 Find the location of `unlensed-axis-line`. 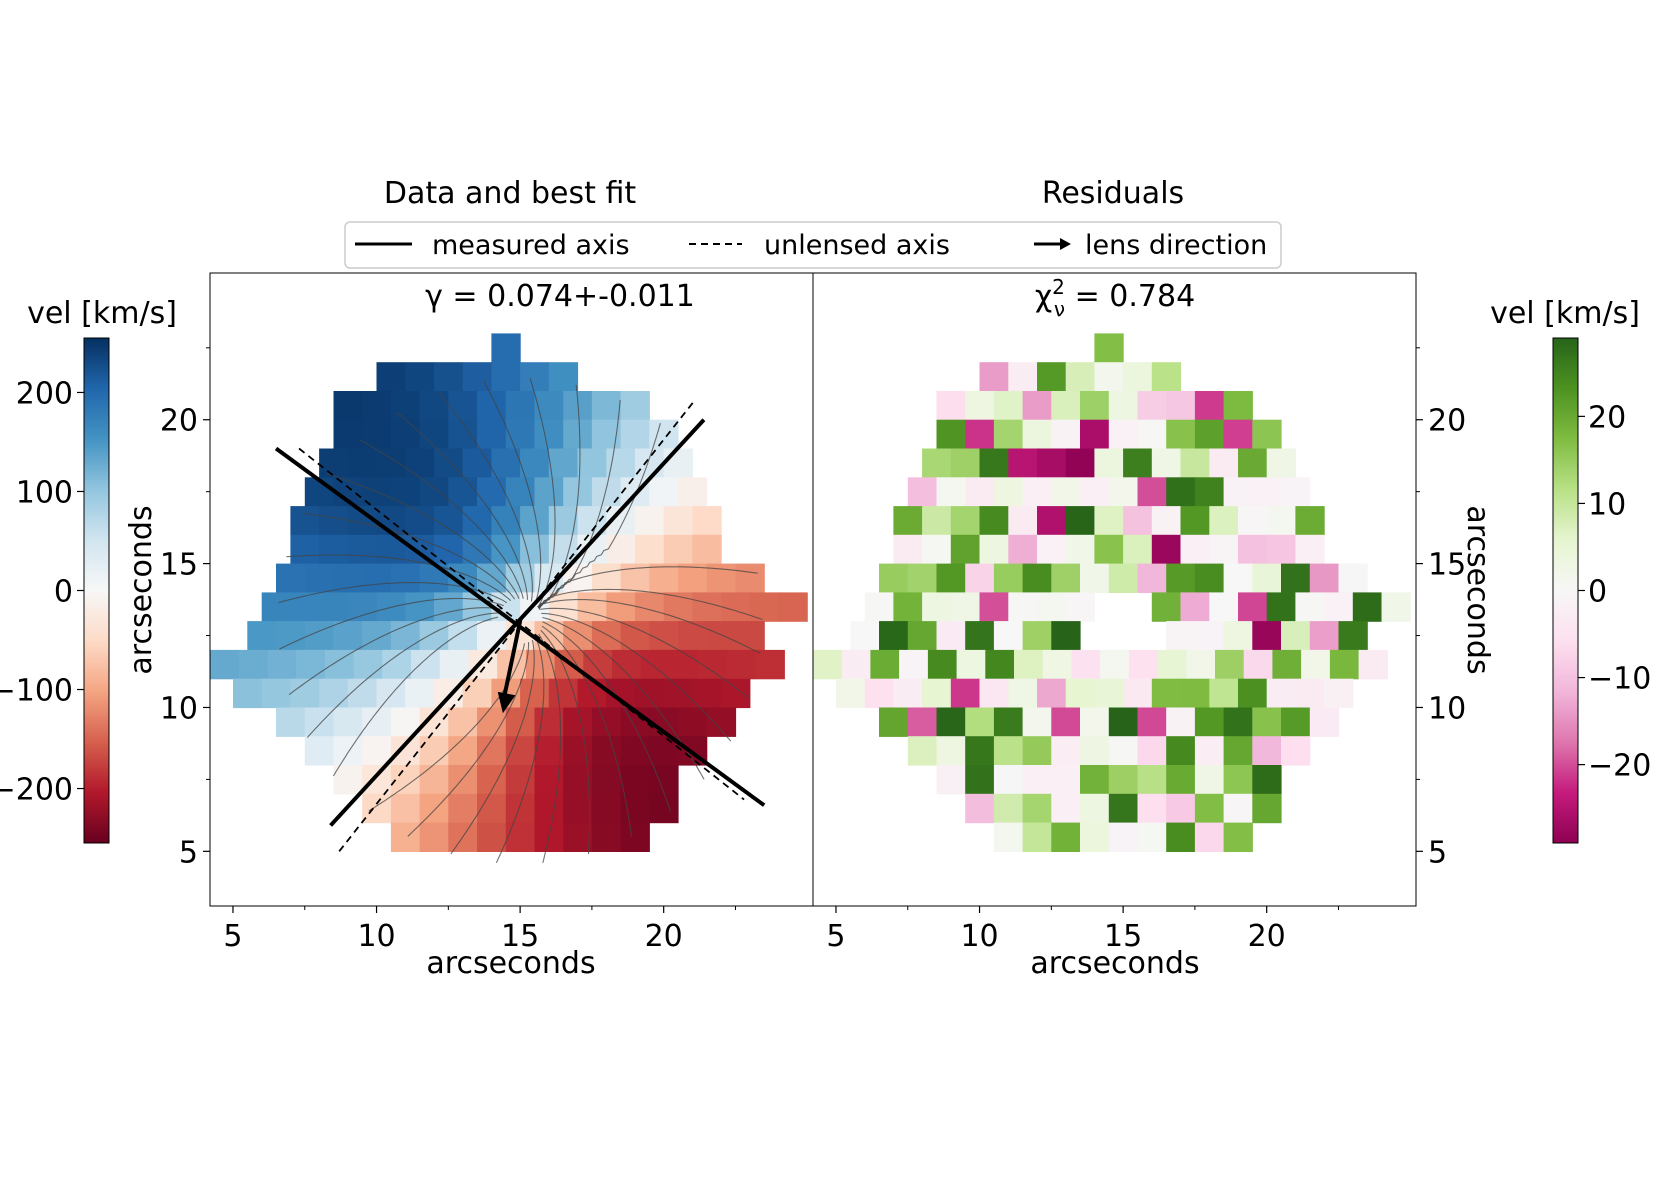

unlensed-axis-line is located at coordinates (521, 624).